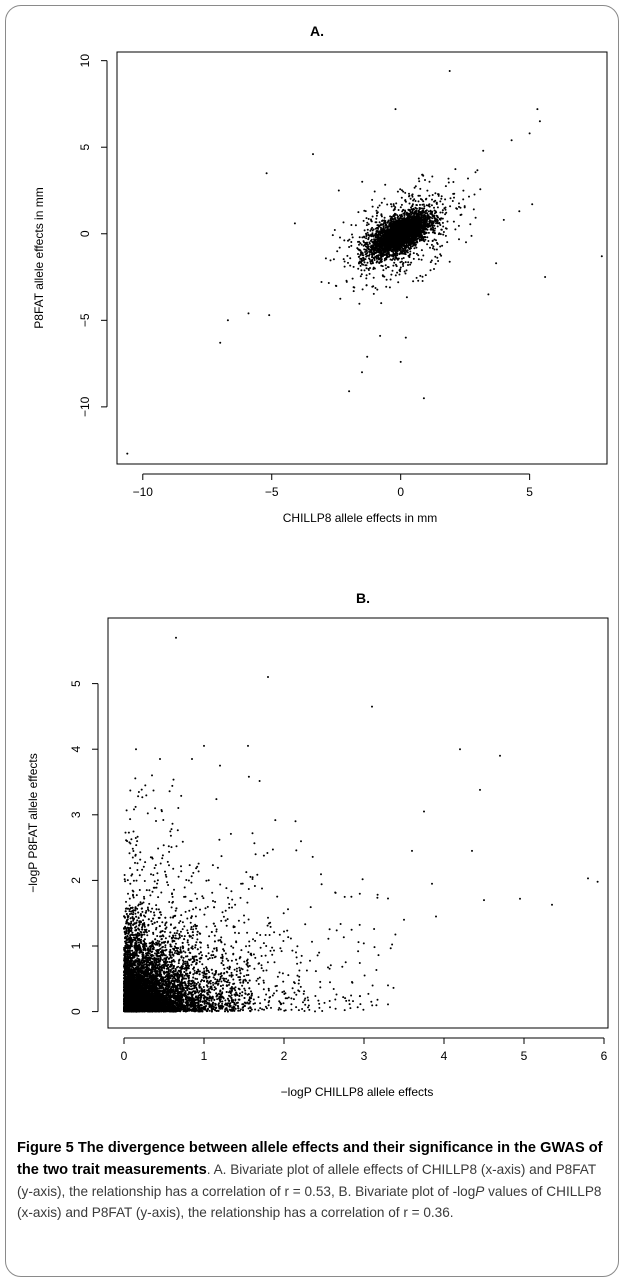 The height and width of the screenshot is (1284, 625). What do you see at coordinates (85, 320) in the screenshot?
I see `plot-a-y-tick-label: −5` at bounding box center [85, 320].